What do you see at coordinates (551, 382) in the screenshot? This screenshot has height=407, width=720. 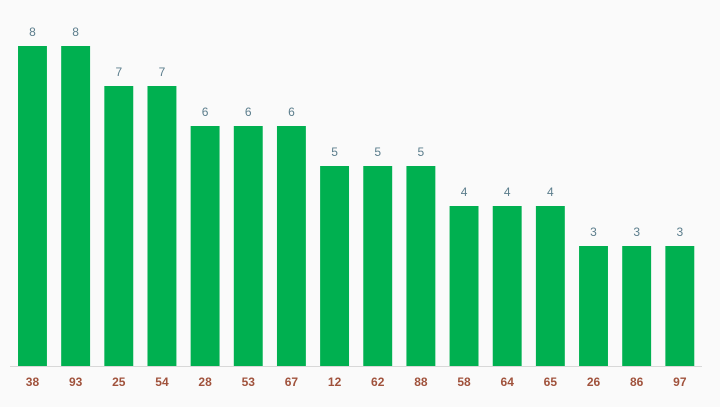 I see `x-tick-label: 65` at bounding box center [551, 382].